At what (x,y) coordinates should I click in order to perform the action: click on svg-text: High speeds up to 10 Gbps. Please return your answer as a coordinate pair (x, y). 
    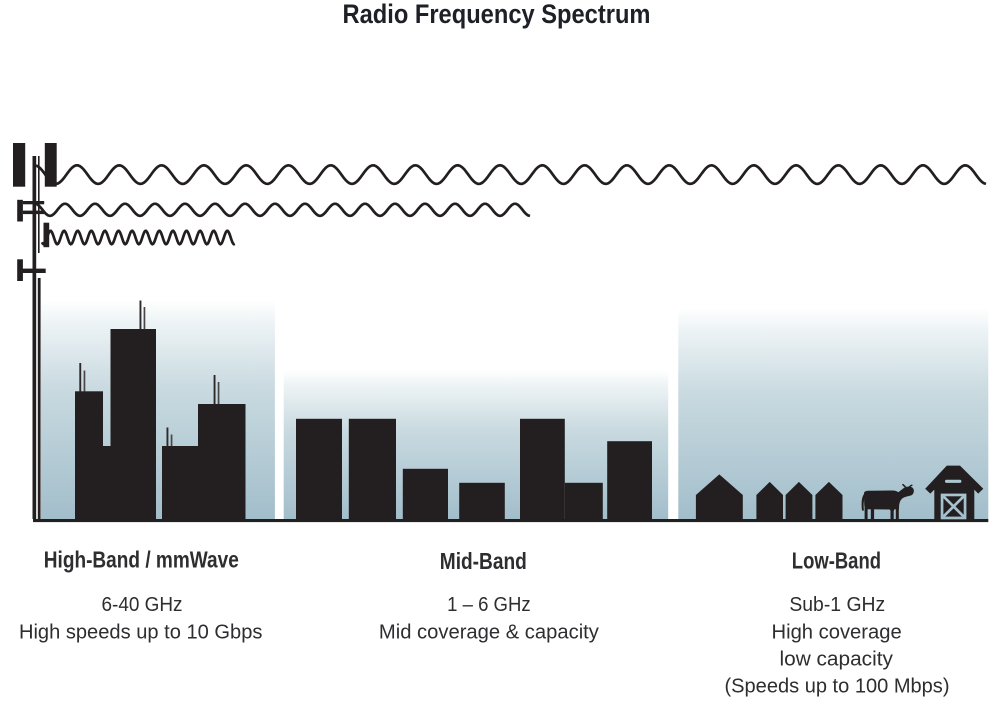
    Looking at the image, I should click on (141, 632).